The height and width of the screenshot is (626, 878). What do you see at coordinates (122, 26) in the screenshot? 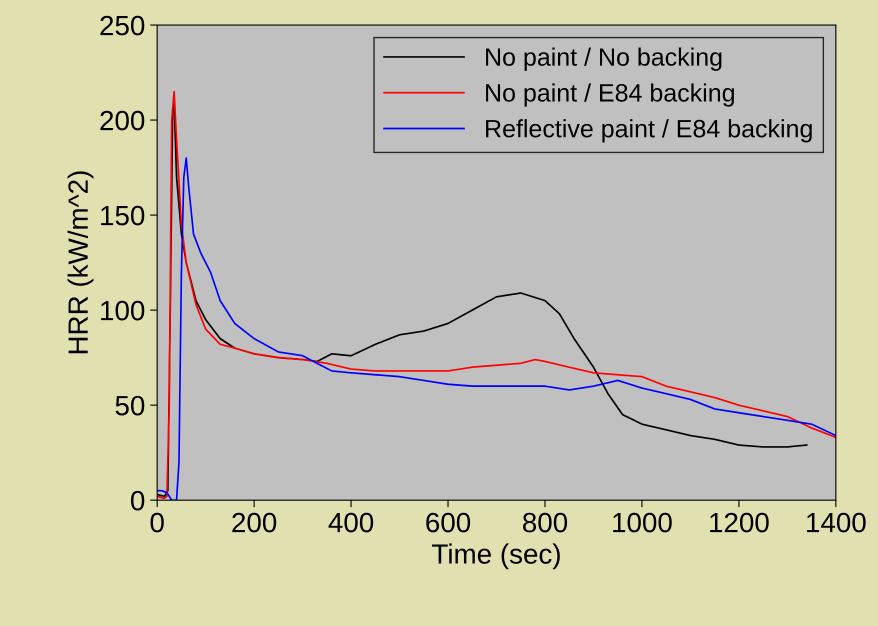
I see `y-tick-label: 250` at bounding box center [122, 26].